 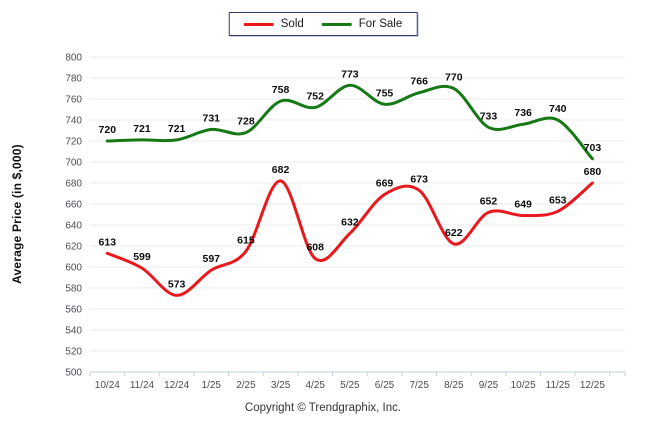 I want to click on y-tick-label: 500, so click(x=73, y=373).